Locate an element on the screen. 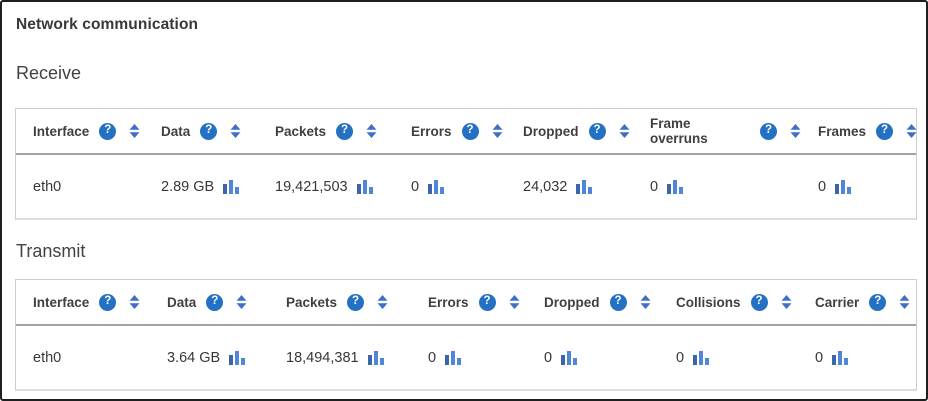 The height and width of the screenshot is (401, 928). carrier-cell: 0 is located at coordinates (857, 357).